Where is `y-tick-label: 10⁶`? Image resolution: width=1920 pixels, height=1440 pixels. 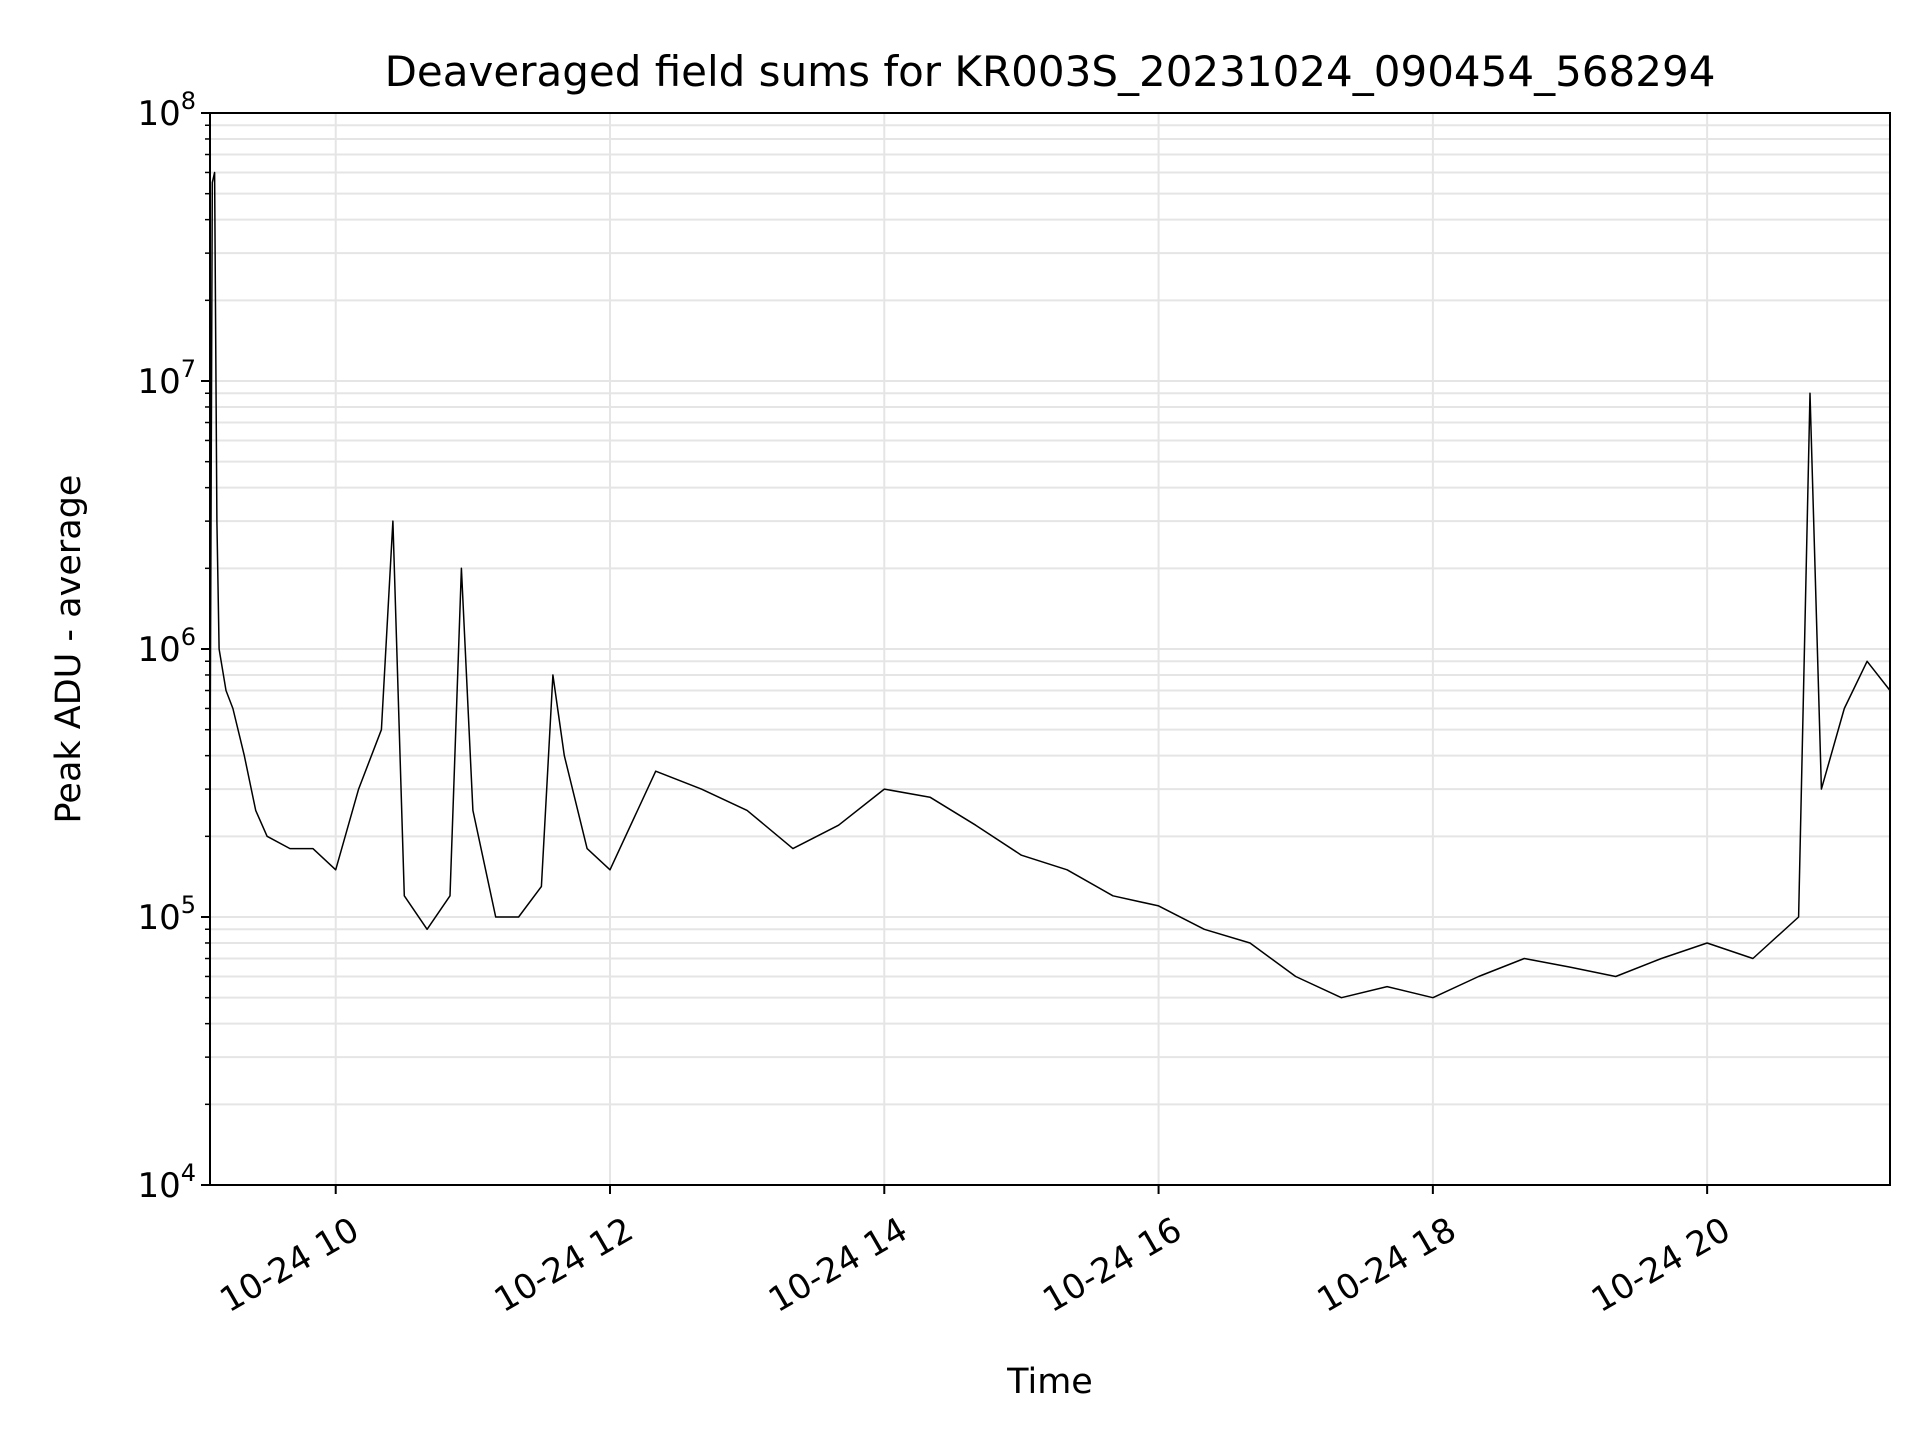 y-tick-label: 10⁶ is located at coordinates (166, 646).